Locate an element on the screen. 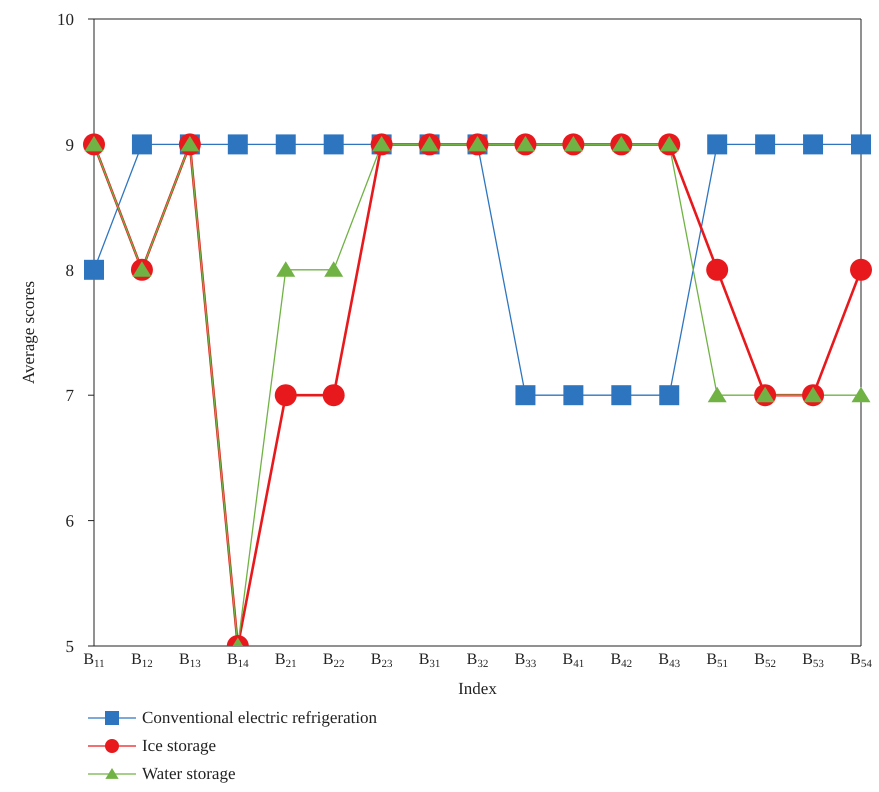 The image size is (879, 792). x-tick-label: B$_{42}$ is located at coordinates (621, 660).